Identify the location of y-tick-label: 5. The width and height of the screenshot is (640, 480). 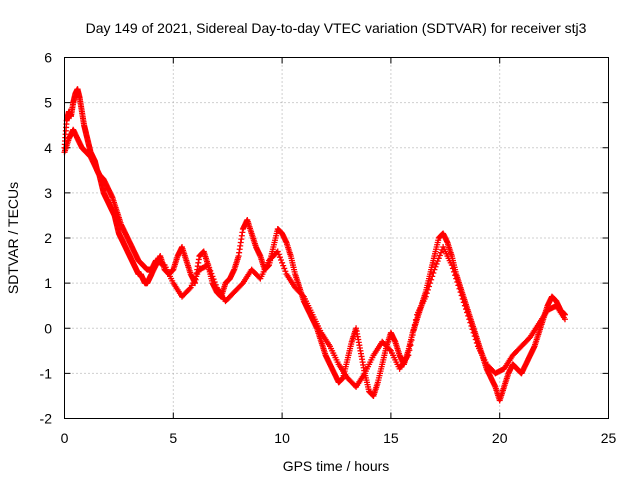
(48, 103).